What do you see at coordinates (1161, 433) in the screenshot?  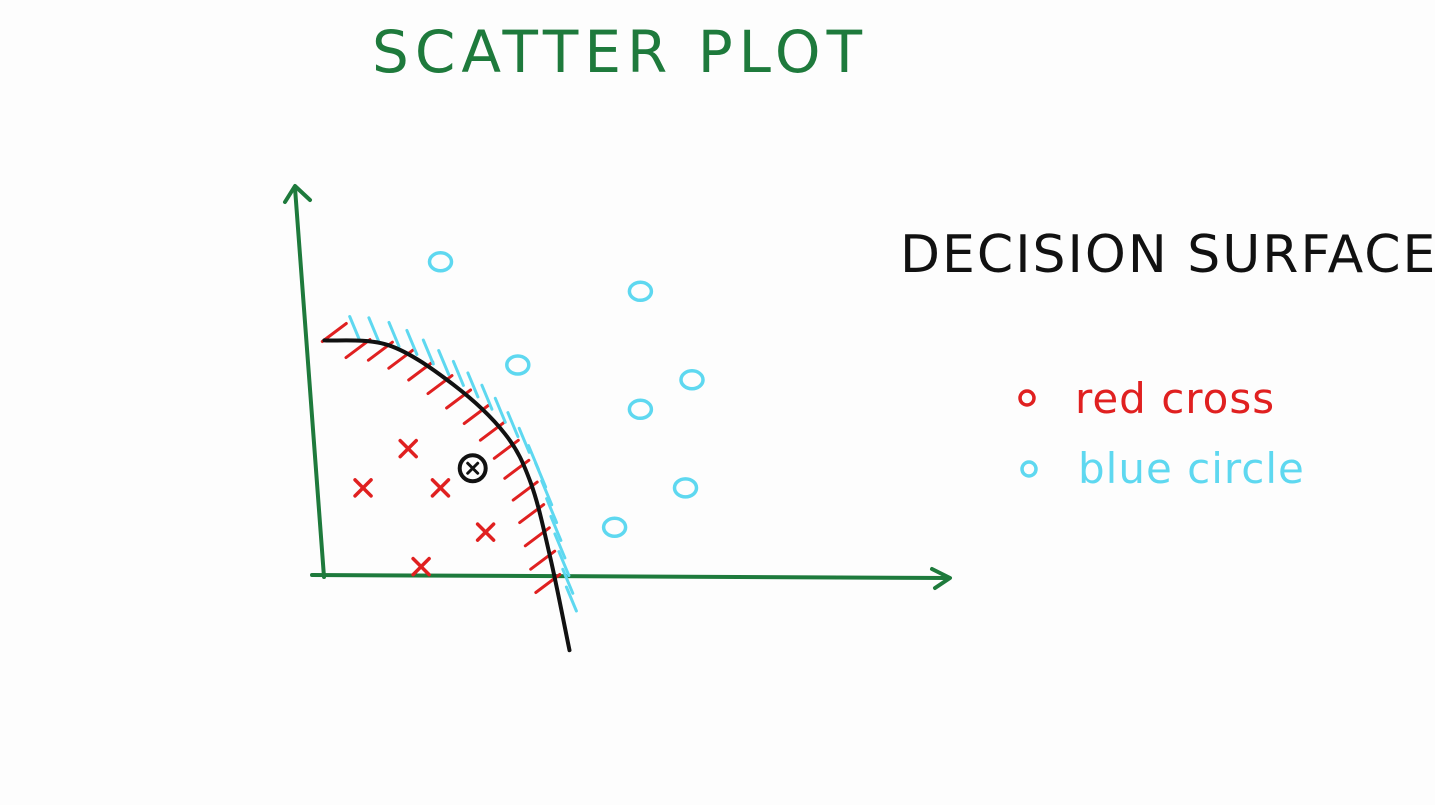 I see `legend: red cross blue circle` at bounding box center [1161, 433].